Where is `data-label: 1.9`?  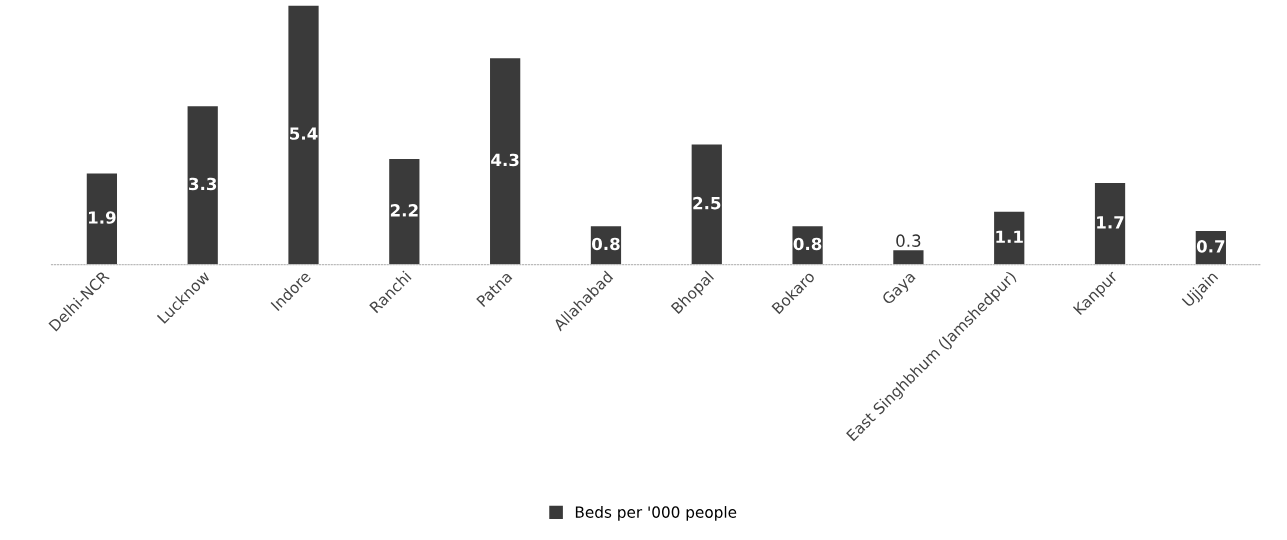 data-label: 1.9 is located at coordinates (102, 217).